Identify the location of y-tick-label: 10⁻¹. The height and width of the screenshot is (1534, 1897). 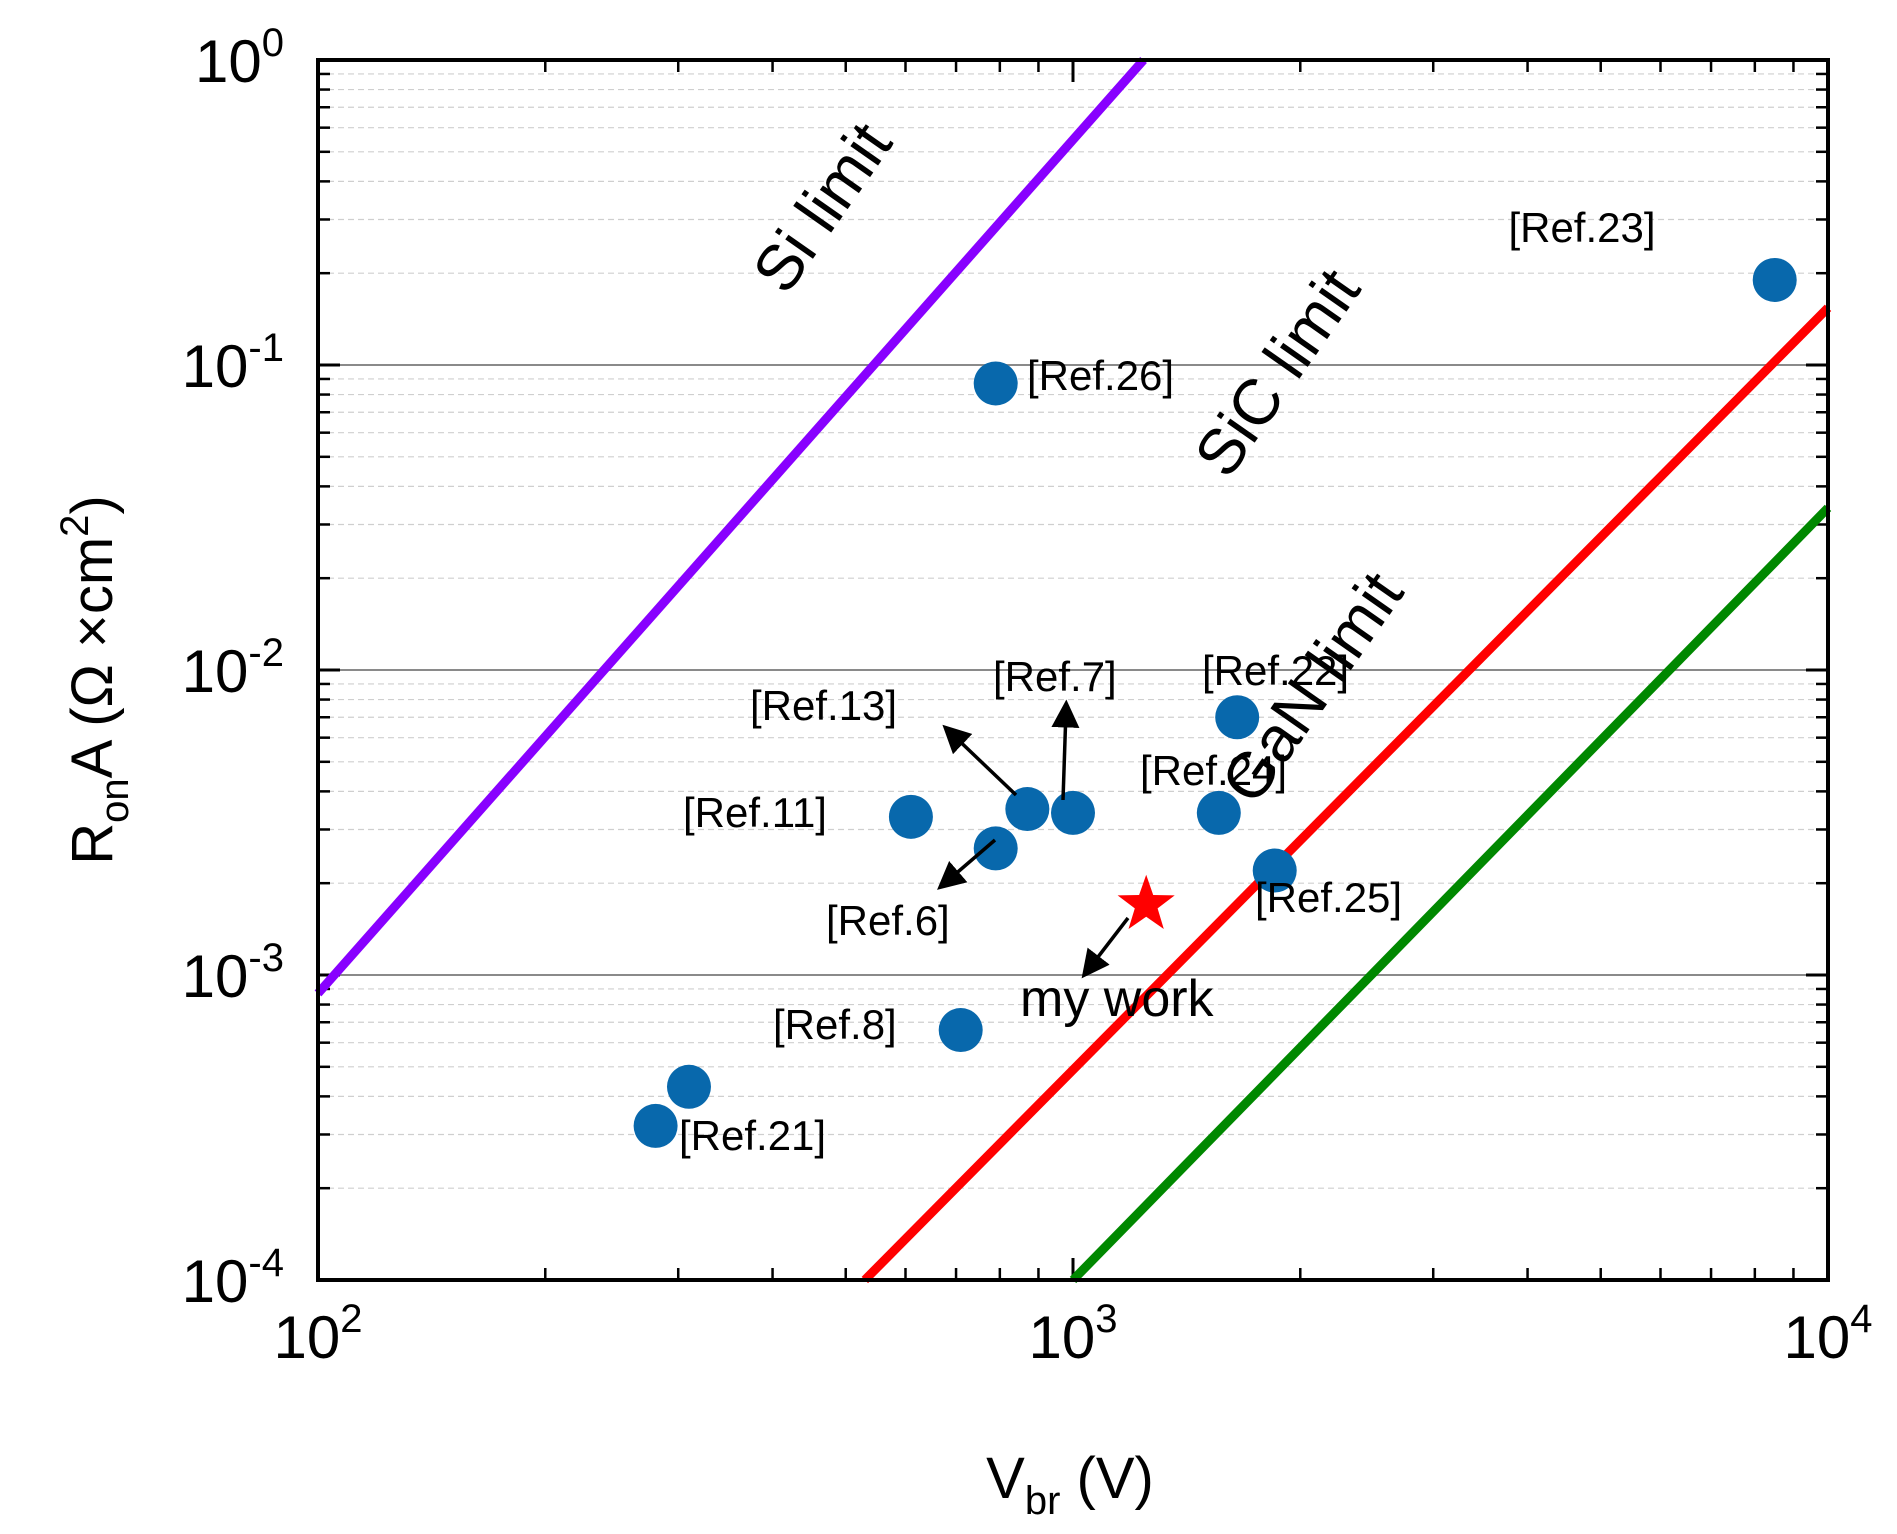
(233, 363).